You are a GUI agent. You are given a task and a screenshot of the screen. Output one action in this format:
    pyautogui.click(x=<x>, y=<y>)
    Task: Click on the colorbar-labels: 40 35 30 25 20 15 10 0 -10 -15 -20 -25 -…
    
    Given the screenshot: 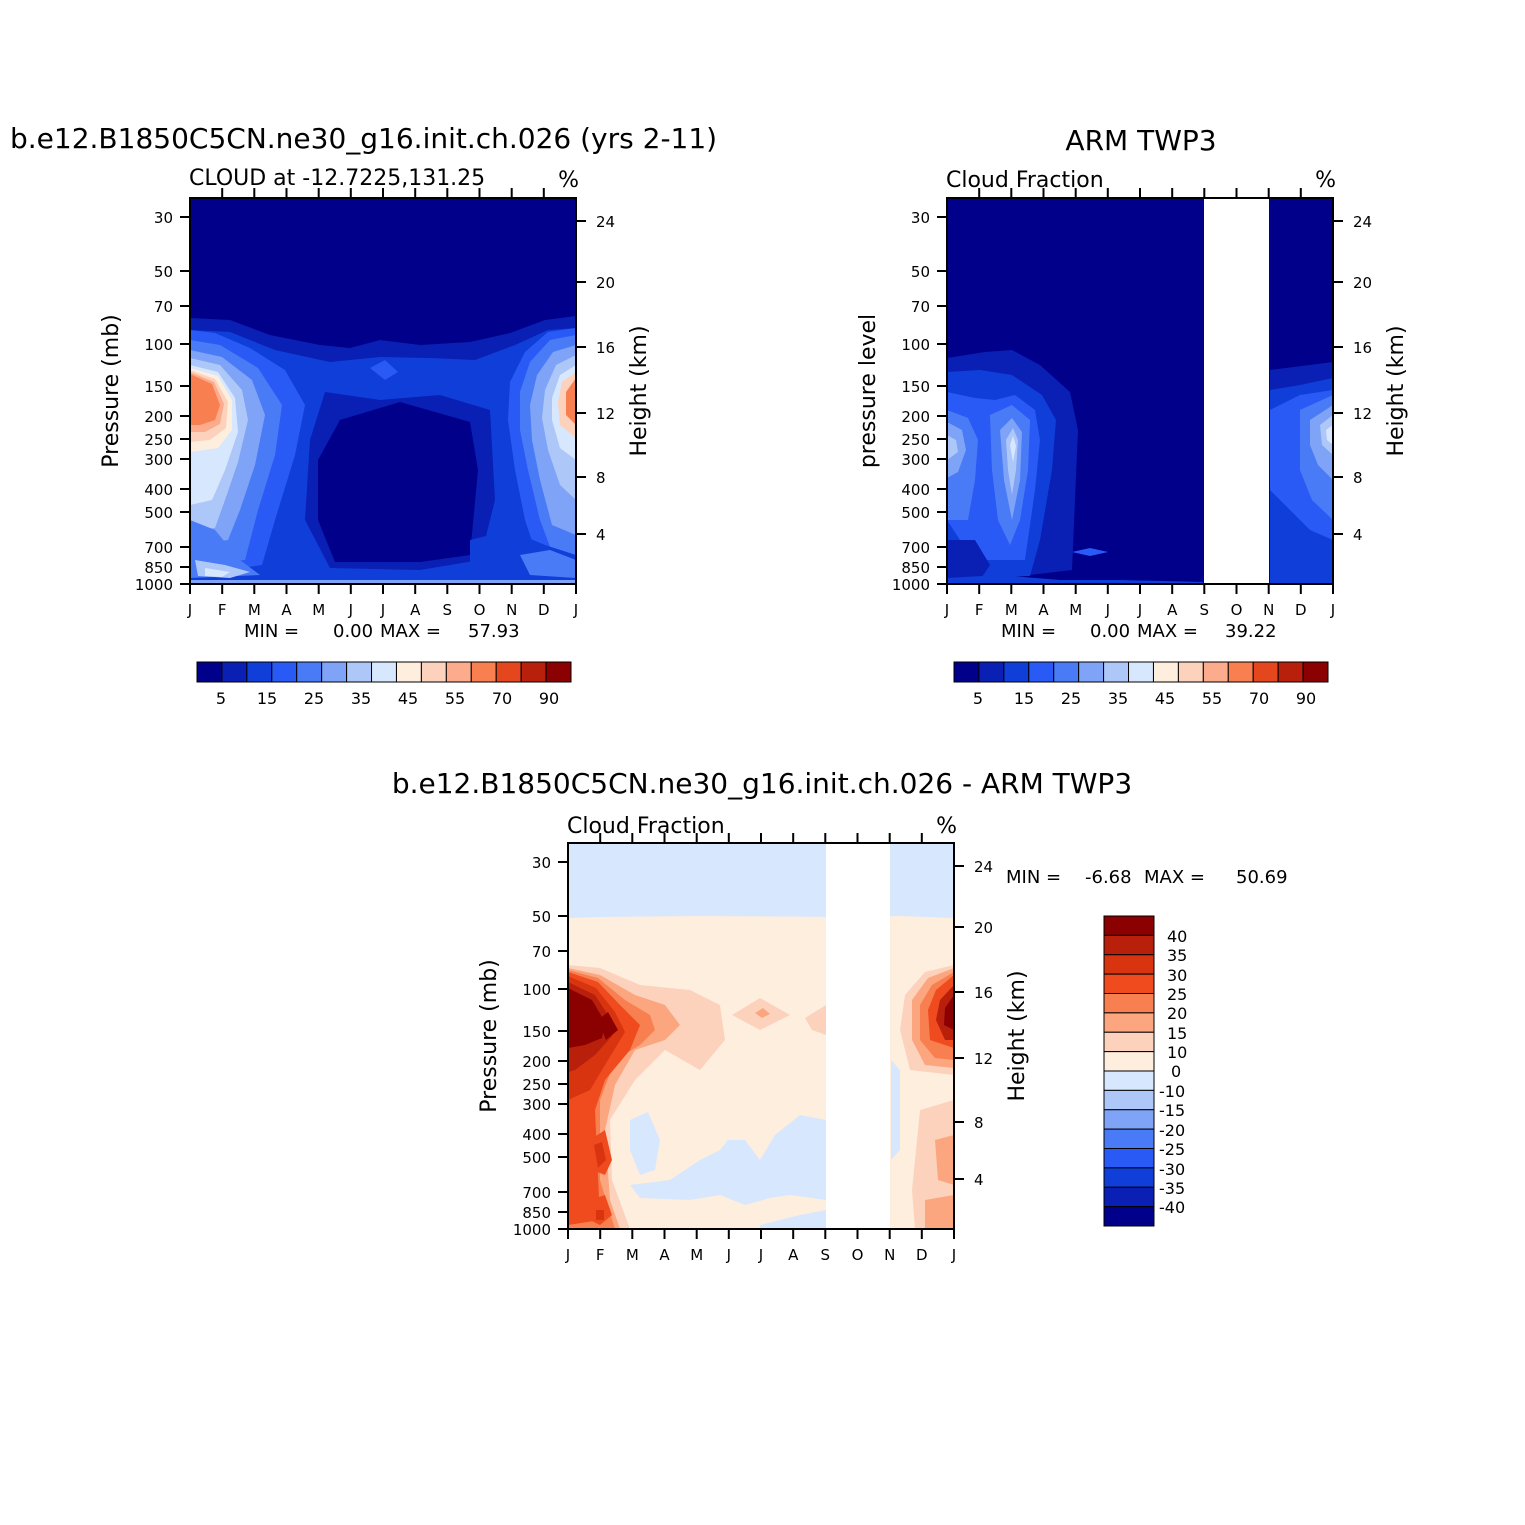 What is the action you would take?
    pyautogui.click(x=1173, y=1072)
    